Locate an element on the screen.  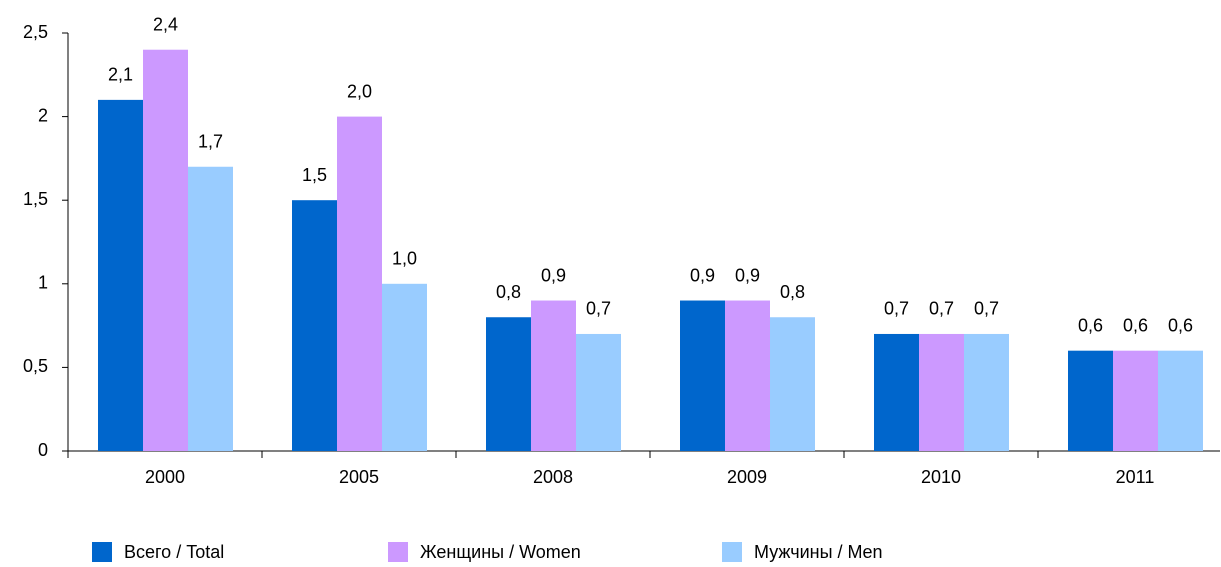
value-label: 1,5 is located at coordinates (314, 175).